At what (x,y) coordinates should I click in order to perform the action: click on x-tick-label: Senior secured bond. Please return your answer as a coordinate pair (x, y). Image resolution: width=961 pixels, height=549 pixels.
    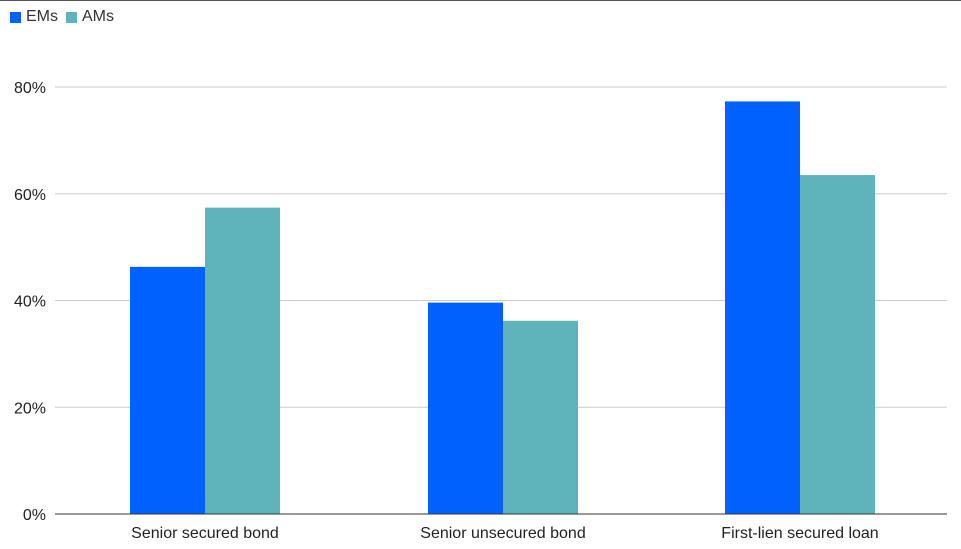
    Looking at the image, I should click on (205, 533).